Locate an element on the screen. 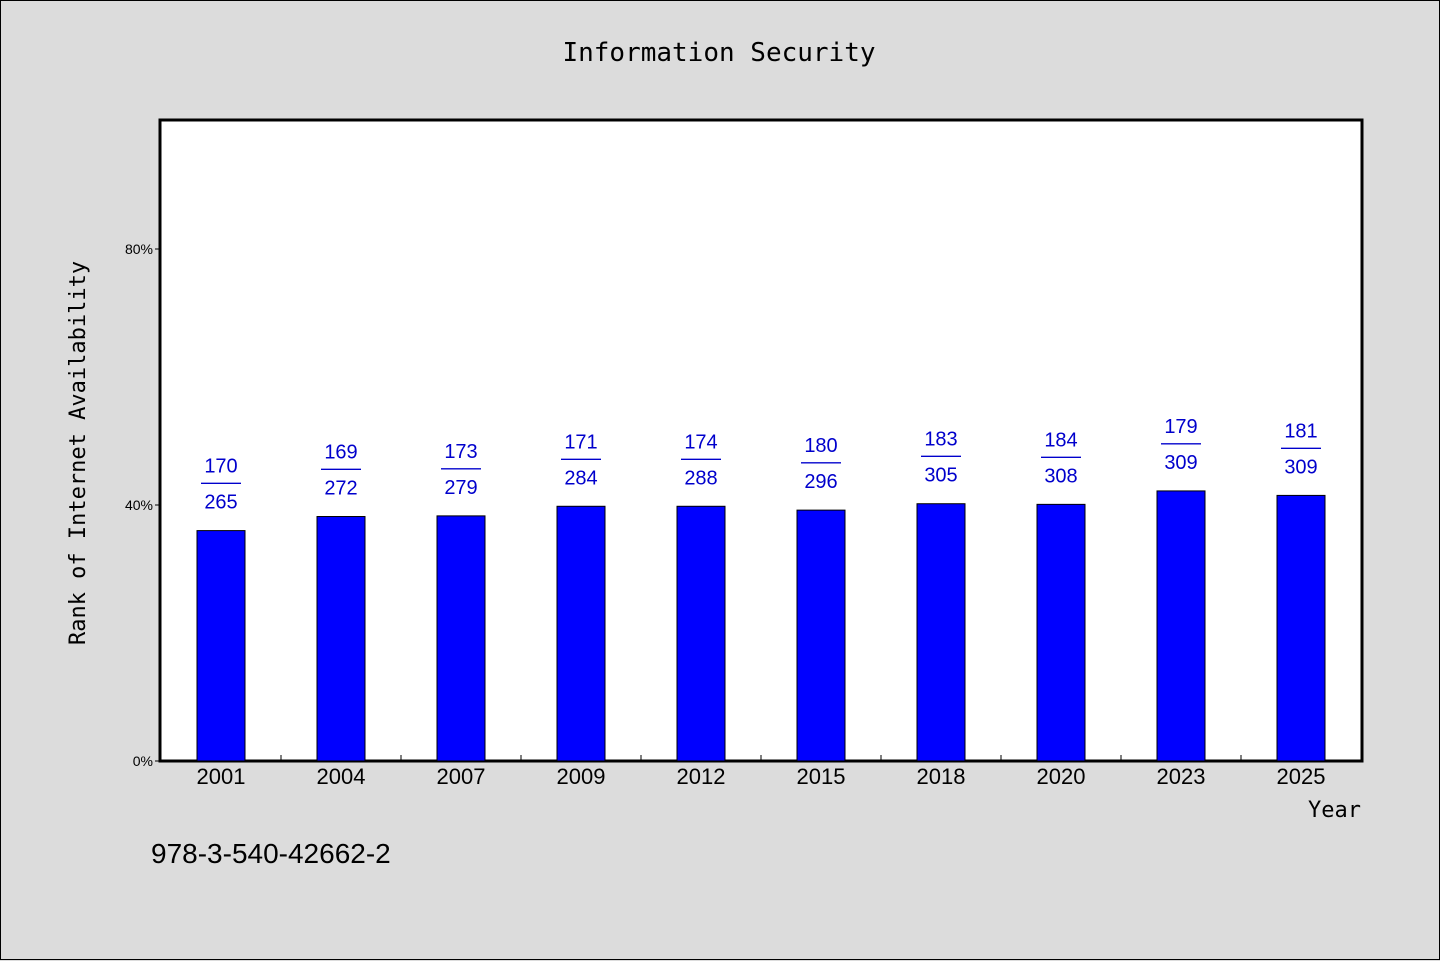  x-tick-label: 2001 is located at coordinates (221, 776).